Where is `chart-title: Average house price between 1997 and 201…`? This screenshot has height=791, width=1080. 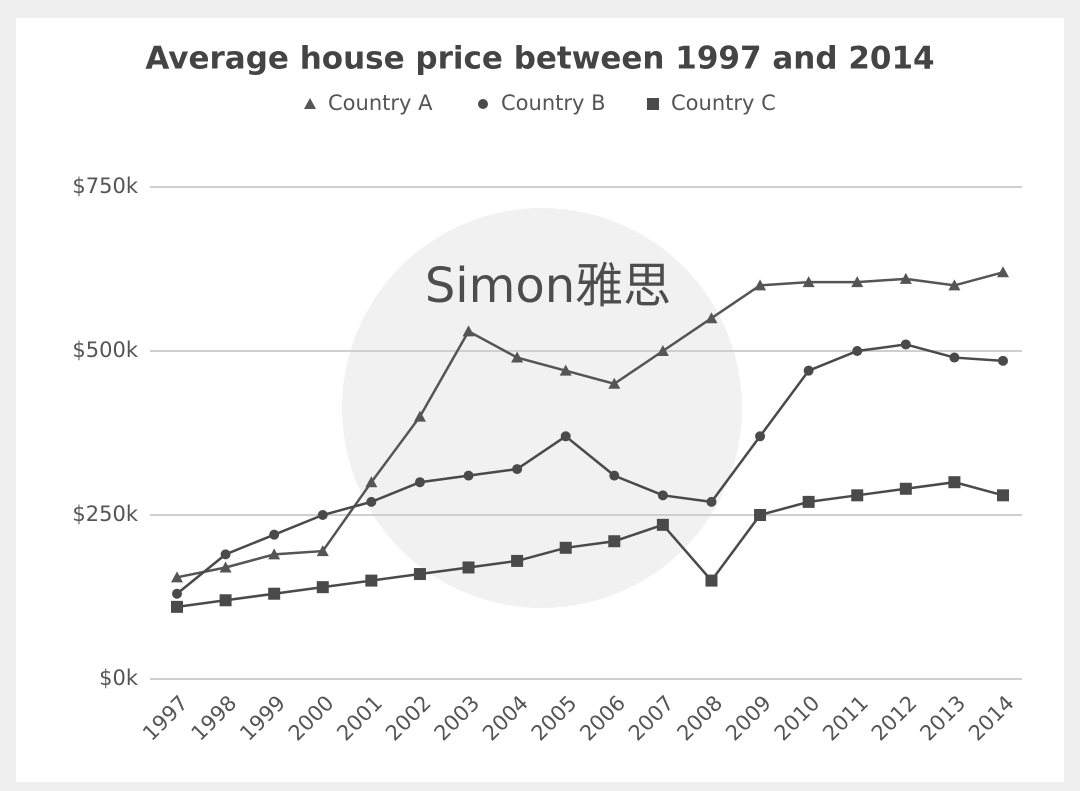 chart-title: Average house price between 1997 and 201… is located at coordinates (539, 59).